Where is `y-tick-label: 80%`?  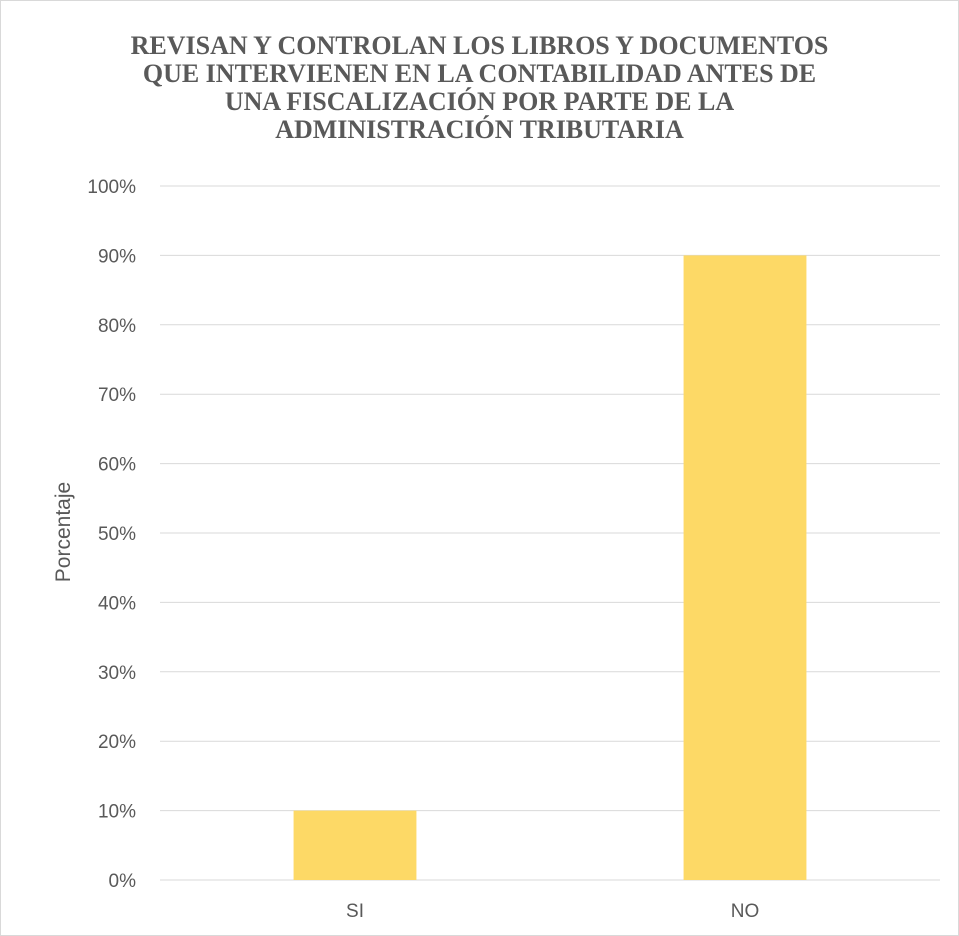
y-tick-label: 80% is located at coordinates (117, 326).